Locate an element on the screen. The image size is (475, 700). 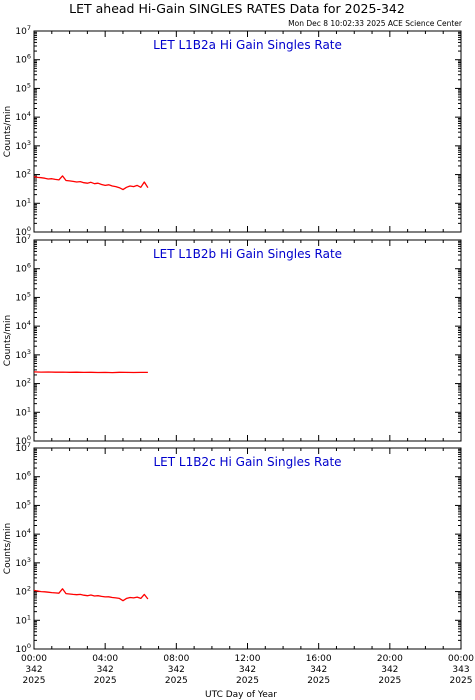
panel-title: LET L1B2a Hi Gain Singles Rate is located at coordinates (247, 45).